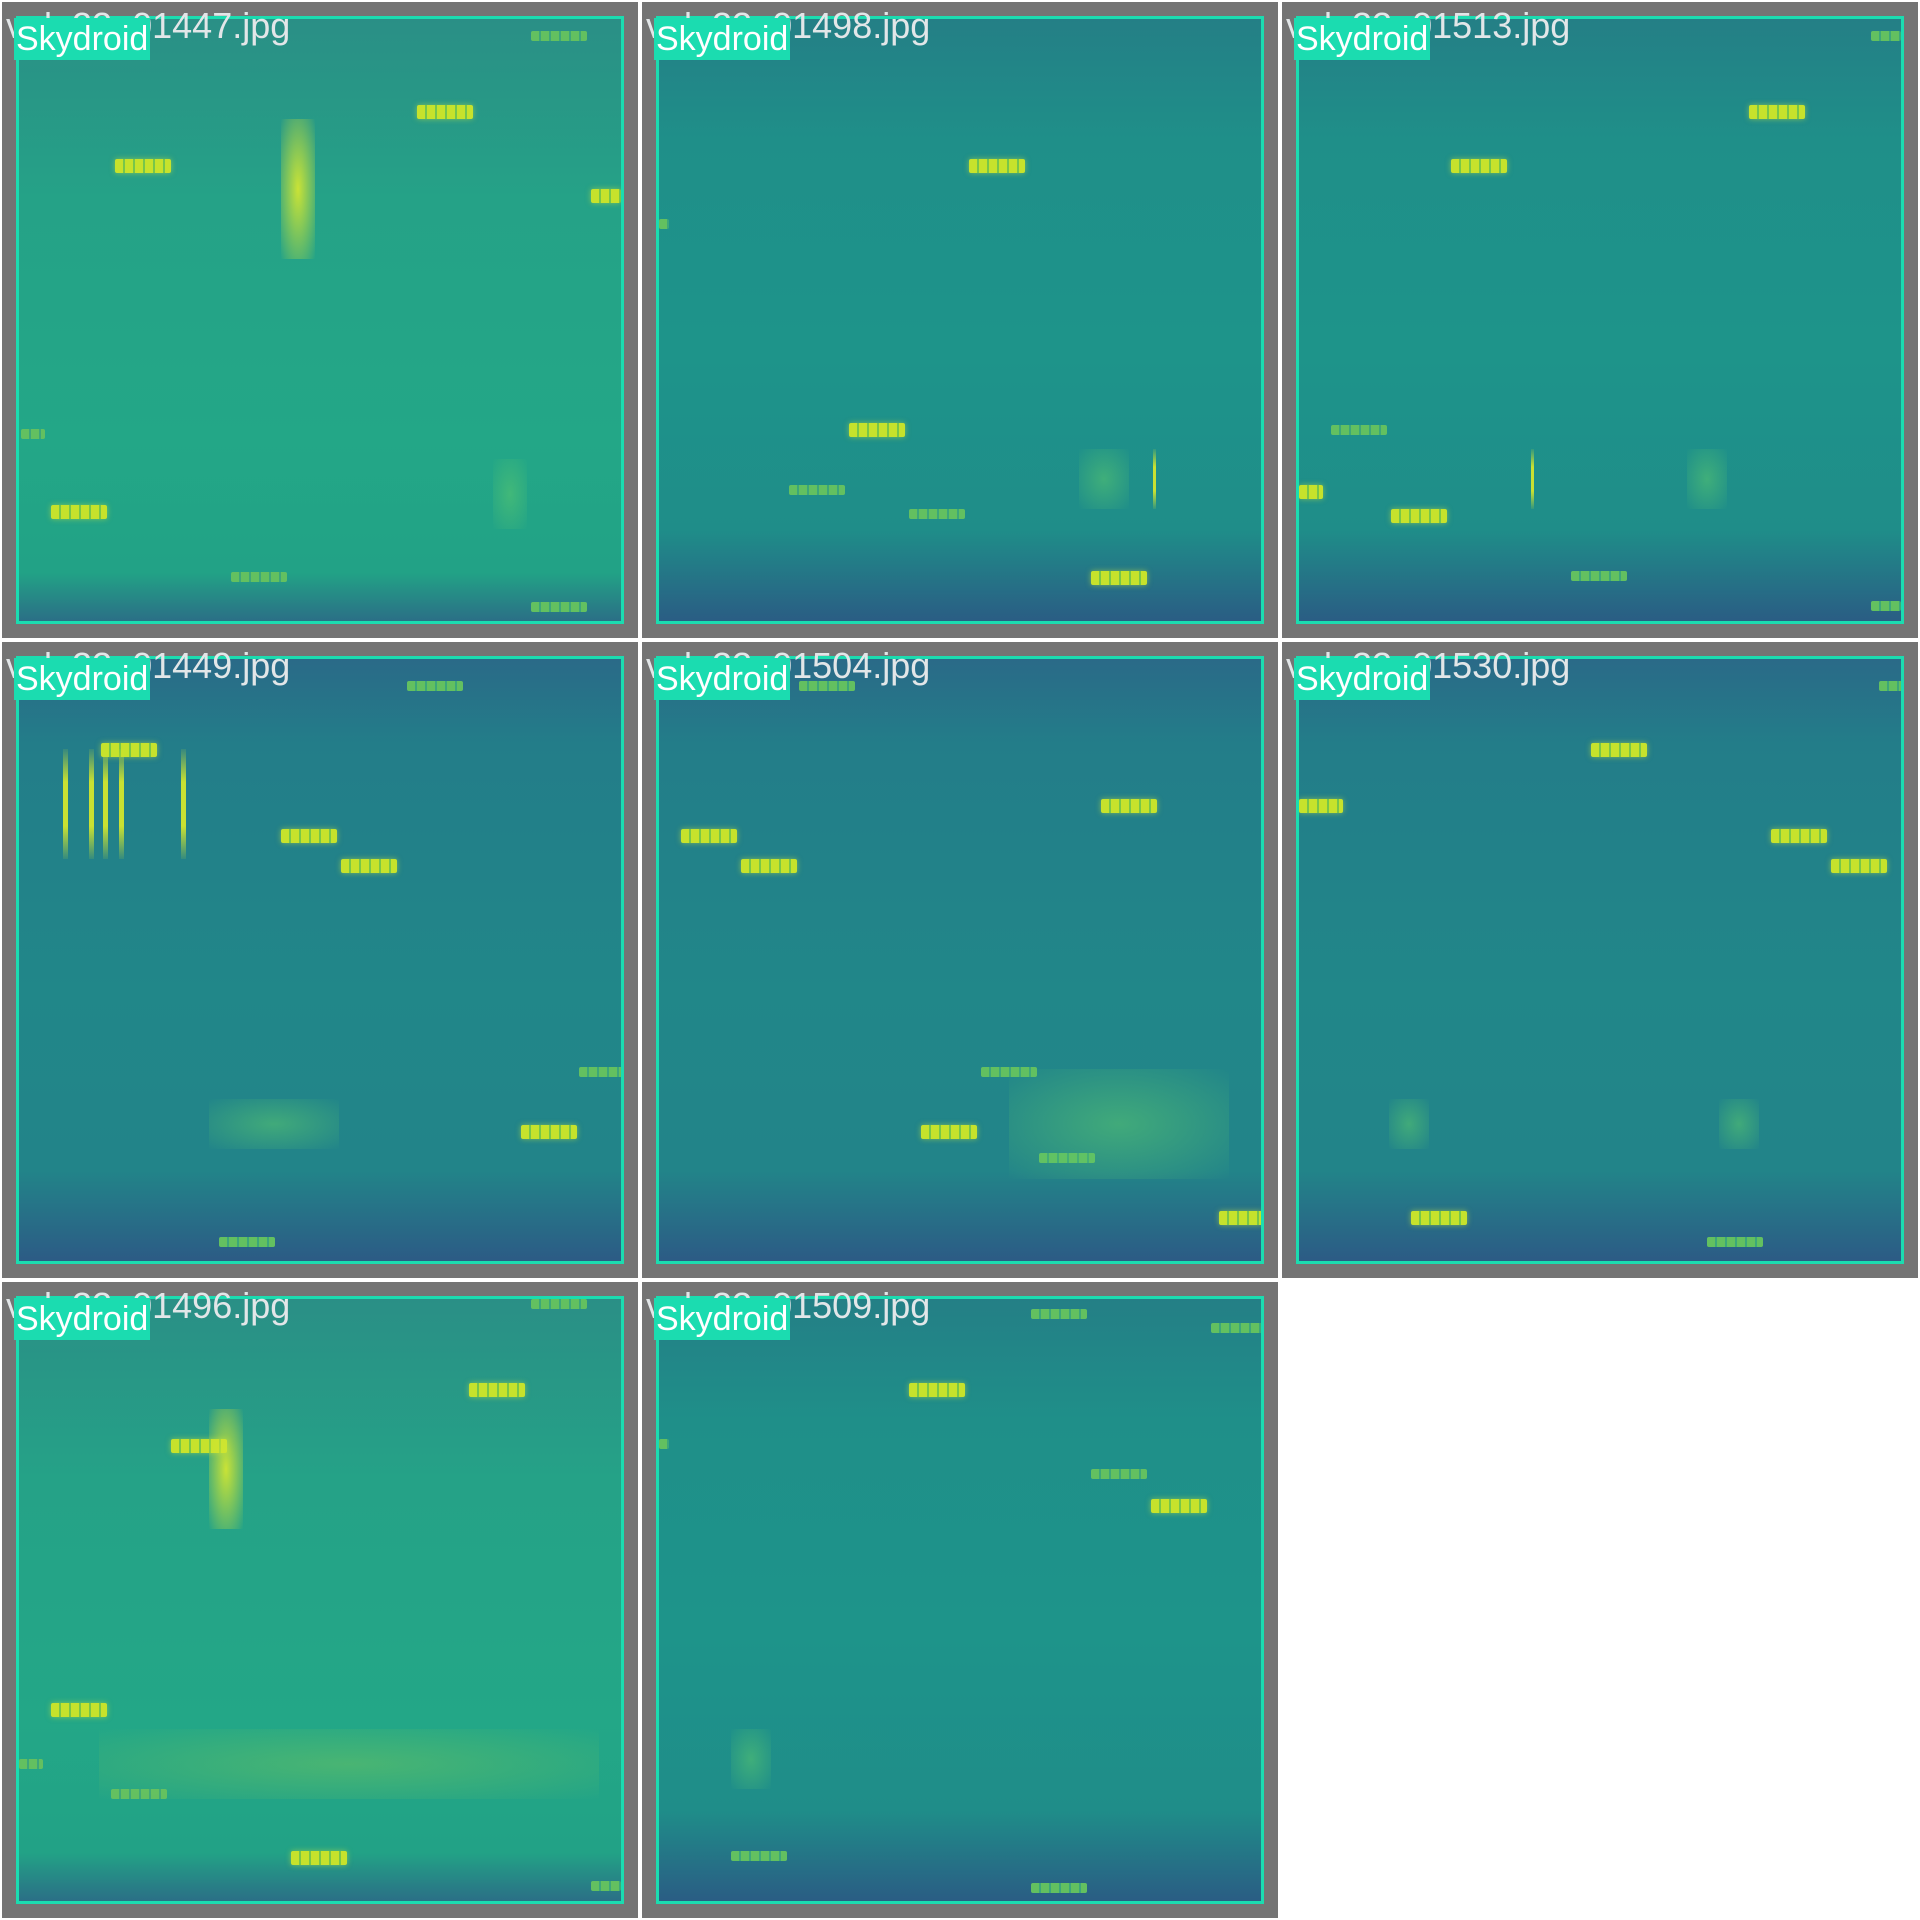  I want to click on image-tile: val_23_01509.jpg Skydroid, so click(960, 1600).